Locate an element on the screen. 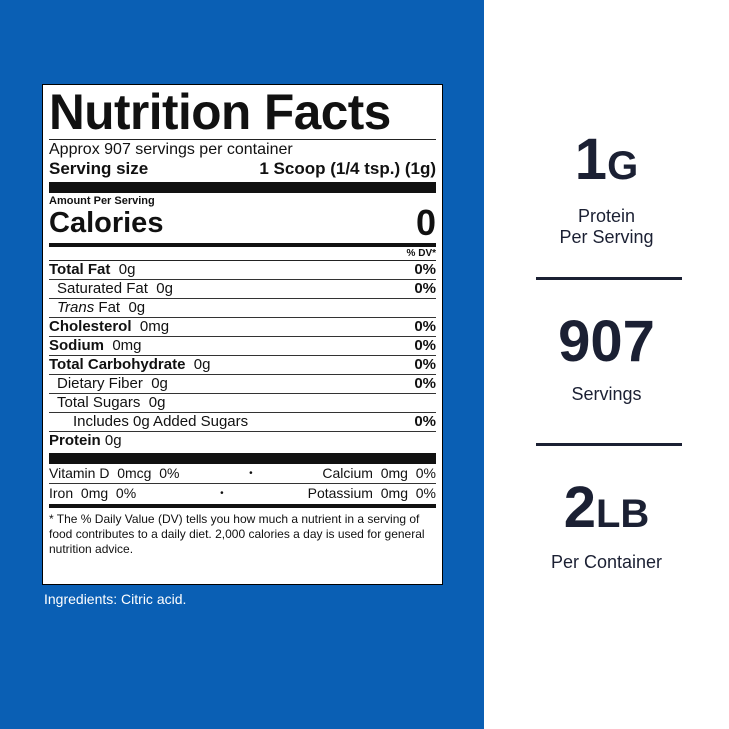  stat-caption: Servings is located at coordinates (606, 394).